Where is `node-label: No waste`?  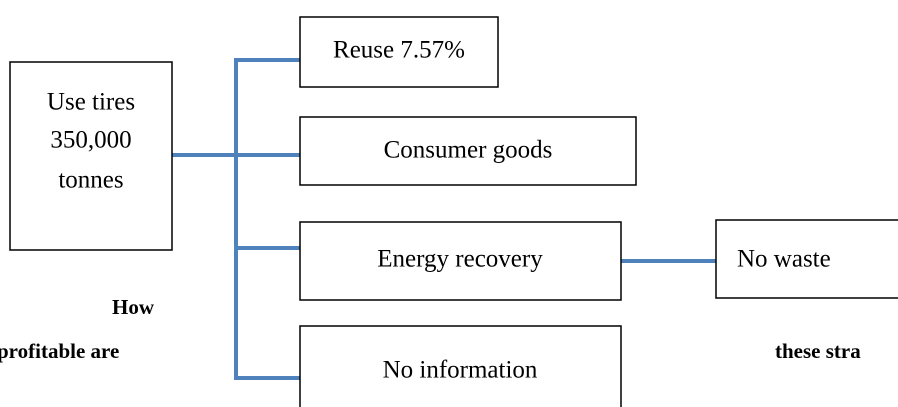
node-label: No waste is located at coordinates (784, 259).